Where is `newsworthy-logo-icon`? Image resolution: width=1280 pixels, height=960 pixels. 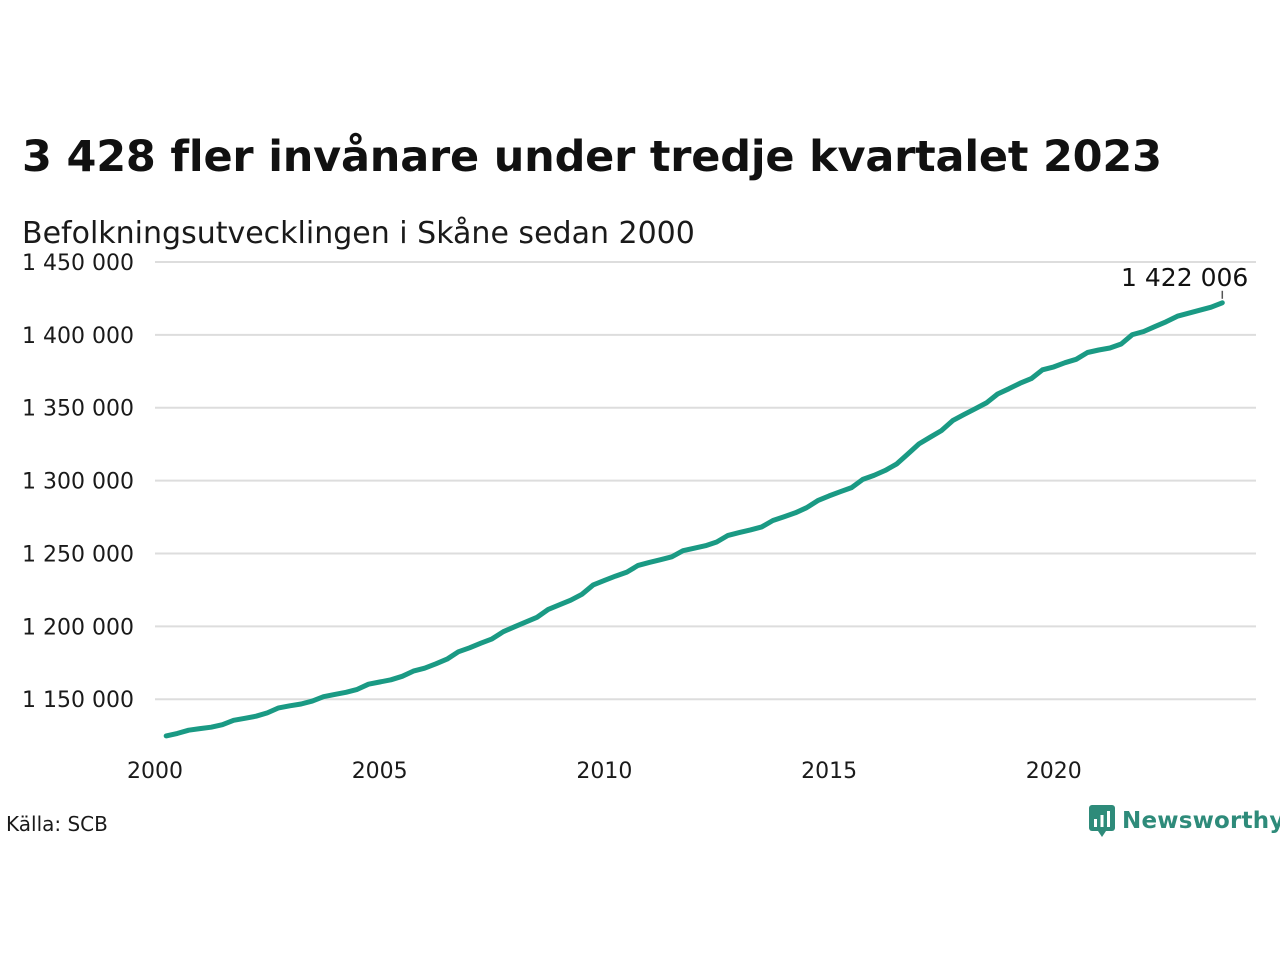 newsworthy-logo-icon is located at coordinates (1102, 821).